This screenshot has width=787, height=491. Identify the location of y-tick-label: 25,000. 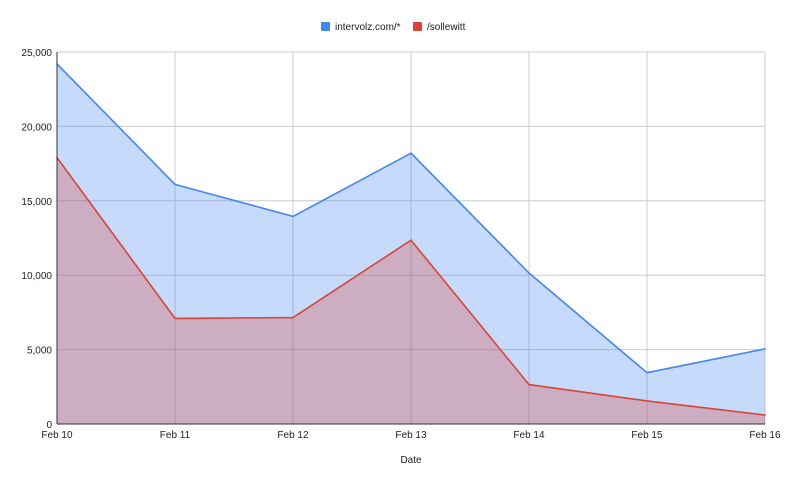
(36, 53).